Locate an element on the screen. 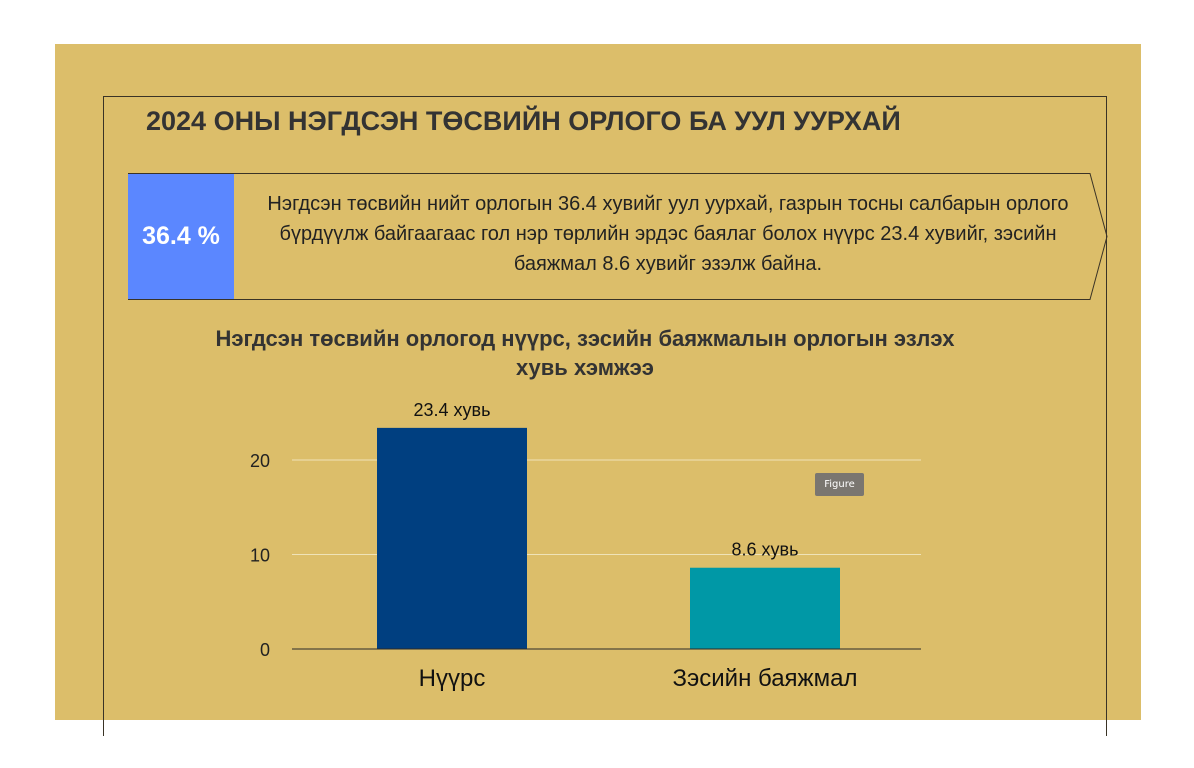 The height and width of the screenshot is (768, 1194). figure-label: Figure is located at coordinates (839, 484).